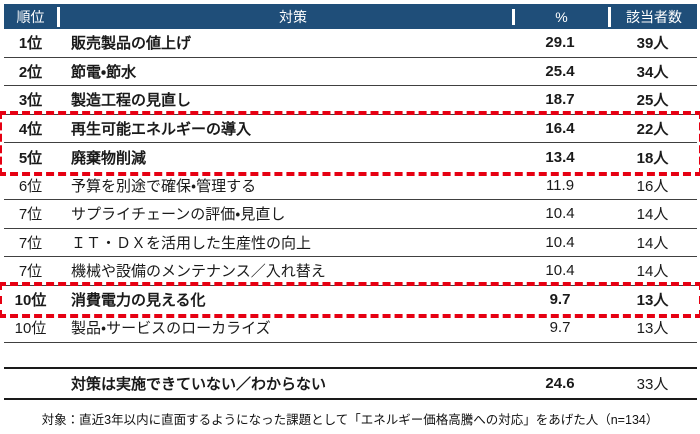  I want to click on count-cell: 18人, so click(652, 158).